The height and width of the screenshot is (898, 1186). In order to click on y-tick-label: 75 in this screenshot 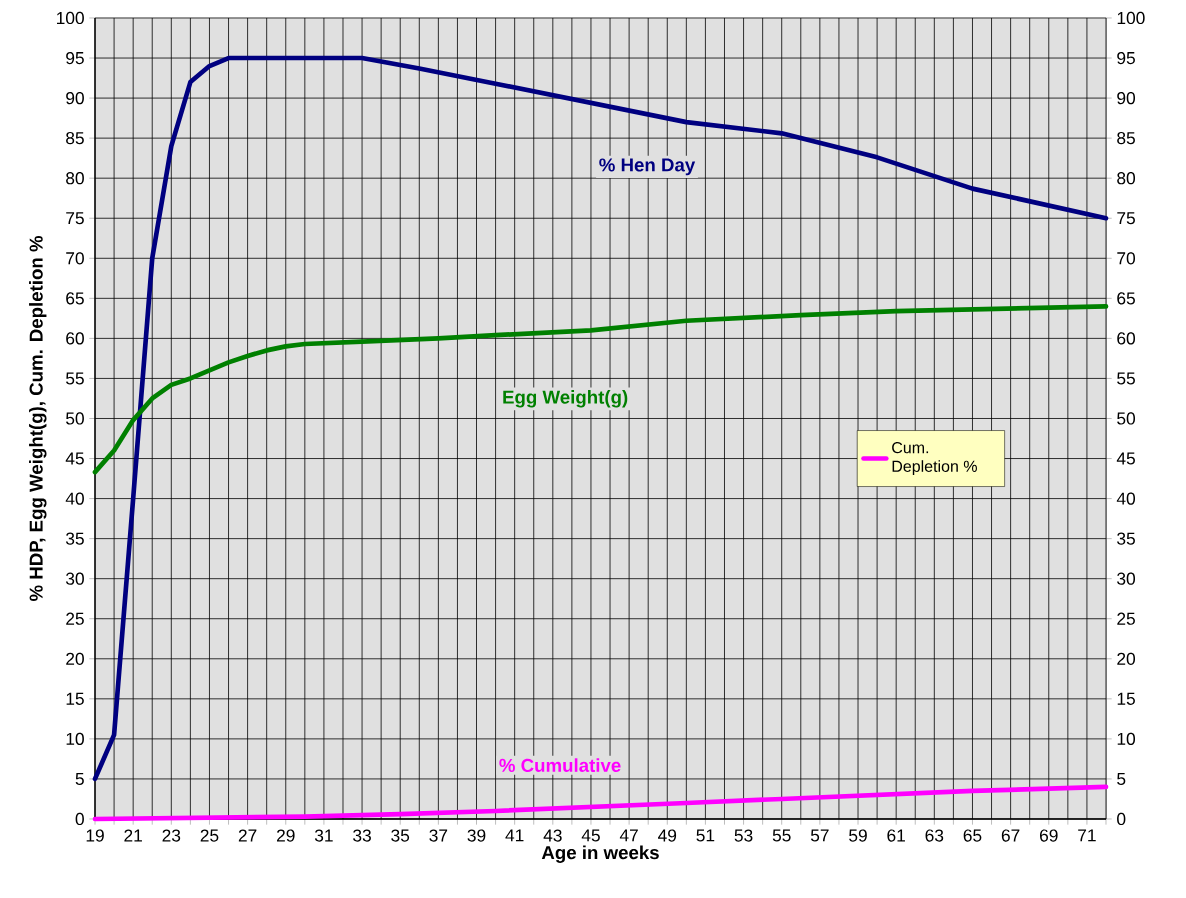, I will do `click(75, 218)`.